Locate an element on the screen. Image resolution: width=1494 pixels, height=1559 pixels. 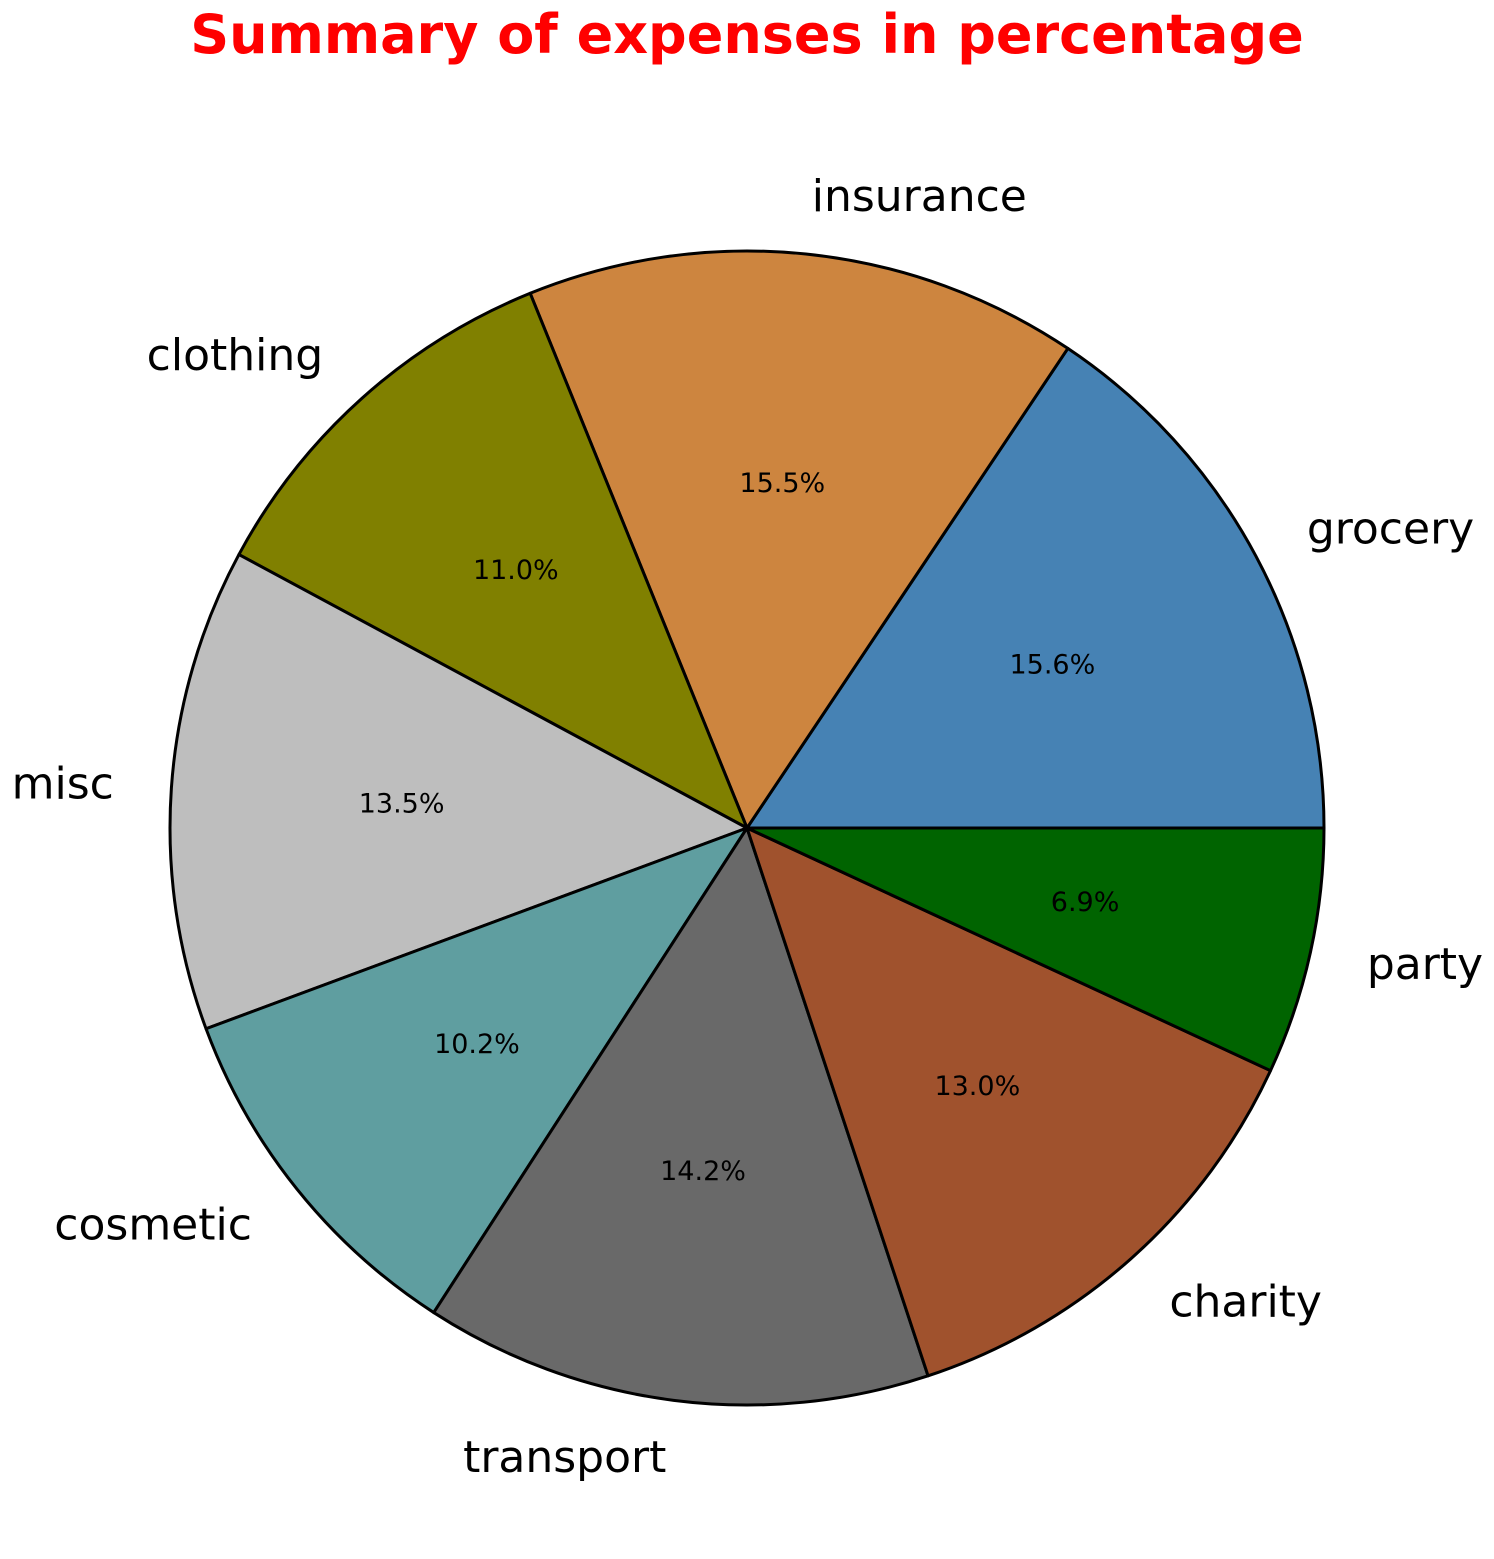
slice-label-insurance: insurance is located at coordinates (919, 196).